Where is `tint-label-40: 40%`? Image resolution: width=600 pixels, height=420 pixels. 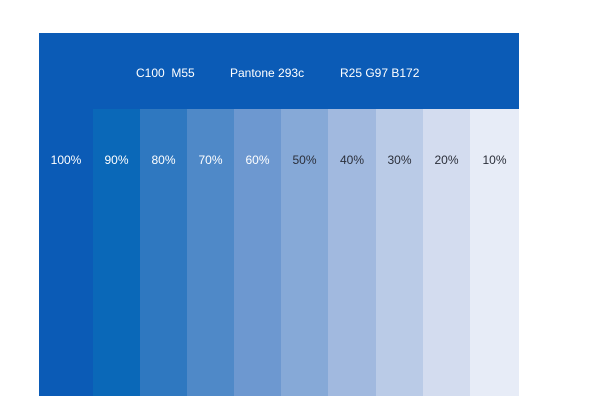
tint-label-40: 40% is located at coordinates (352, 160).